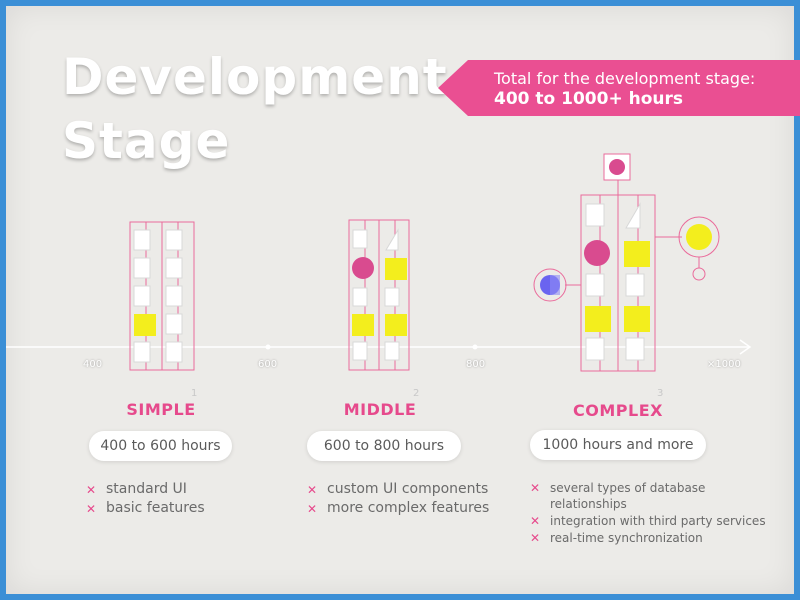 The width and height of the screenshot is (800, 600). I want to click on stage-2-name: MIDDLE, so click(380, 409).